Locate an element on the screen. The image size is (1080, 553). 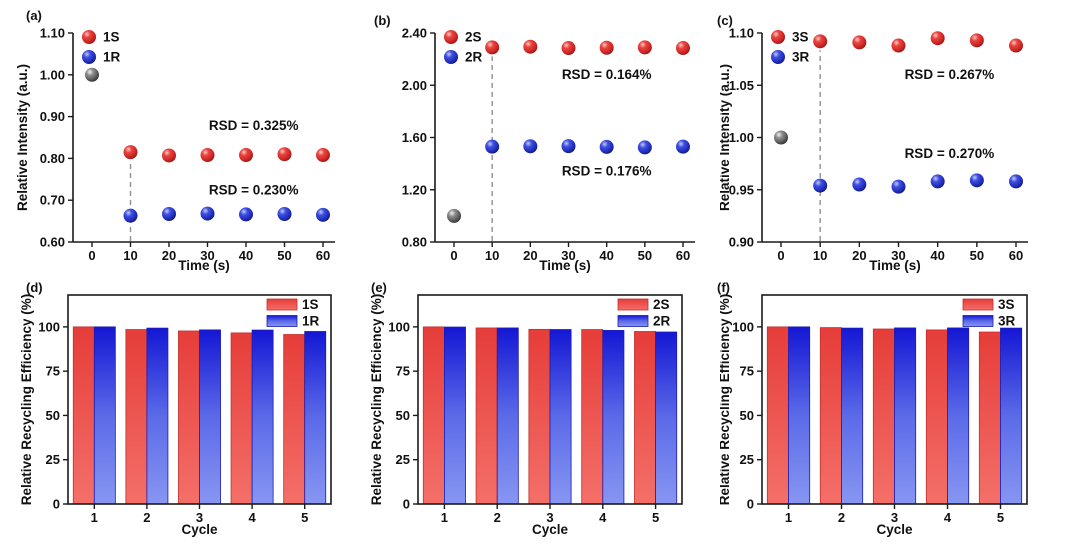
panel-b-label: (b) is located at coordinates (382, 20).